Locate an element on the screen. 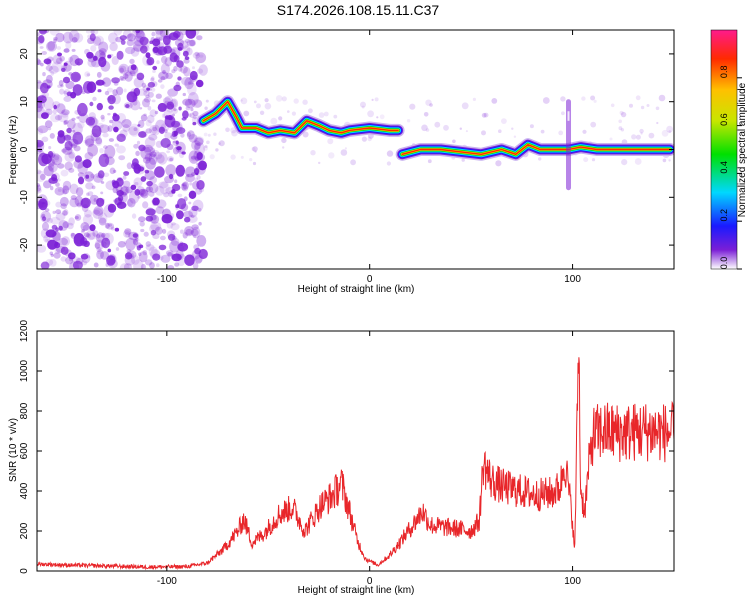  colorbar-tick-label: 0.6 is located at coordinates (724, 119).